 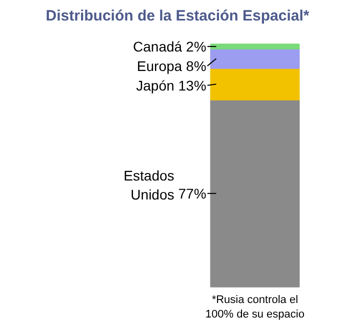 What do you see at coordinates (149, 185) in the screenshot?
I see `text: Estados Unidos` at bounding box center [149, 185].